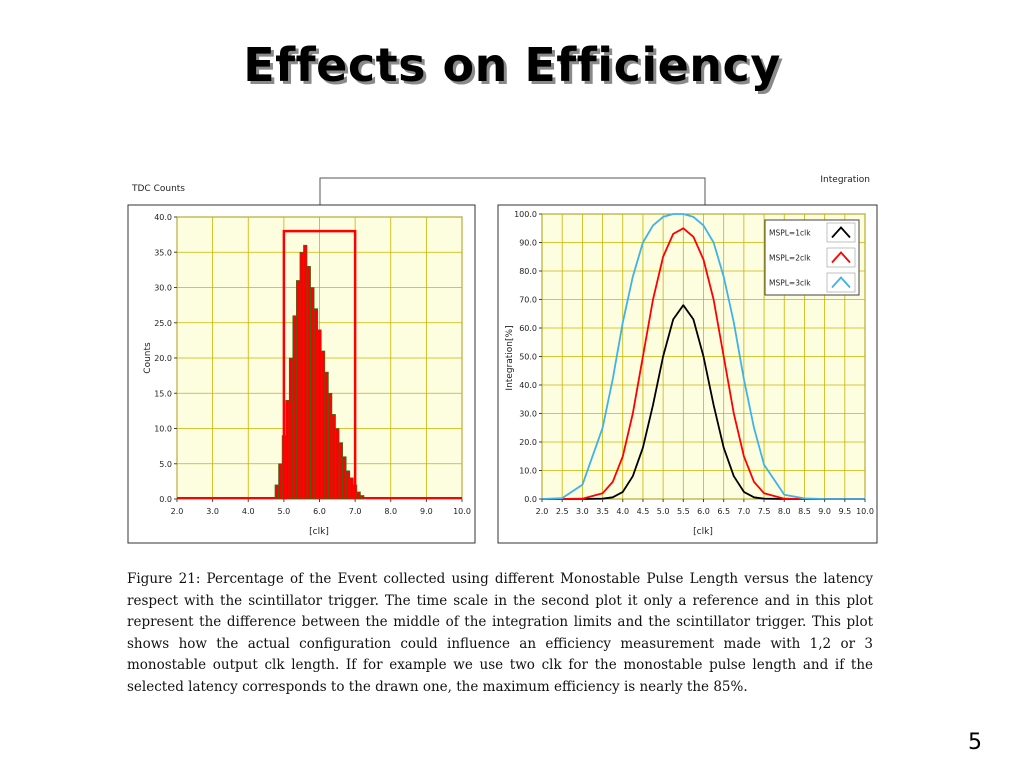 The image size is (1024, 768). I want to click on left-x-tick-label: 5.0, so click(284, 511).